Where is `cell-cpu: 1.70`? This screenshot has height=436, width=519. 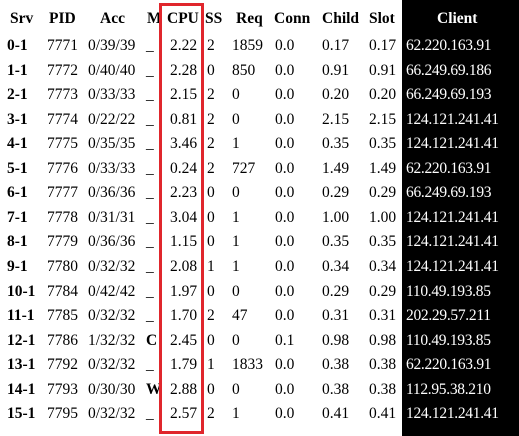 cell-cpu: 1.70 is located at coordinates (184, 316).